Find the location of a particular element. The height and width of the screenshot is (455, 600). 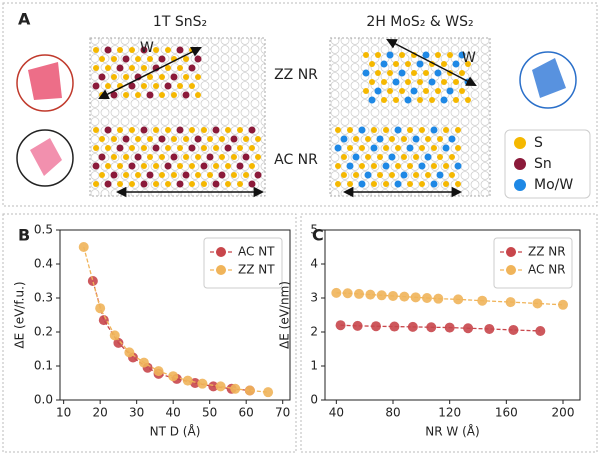

legend-label: AC NR is located at coordinates (547, 270).